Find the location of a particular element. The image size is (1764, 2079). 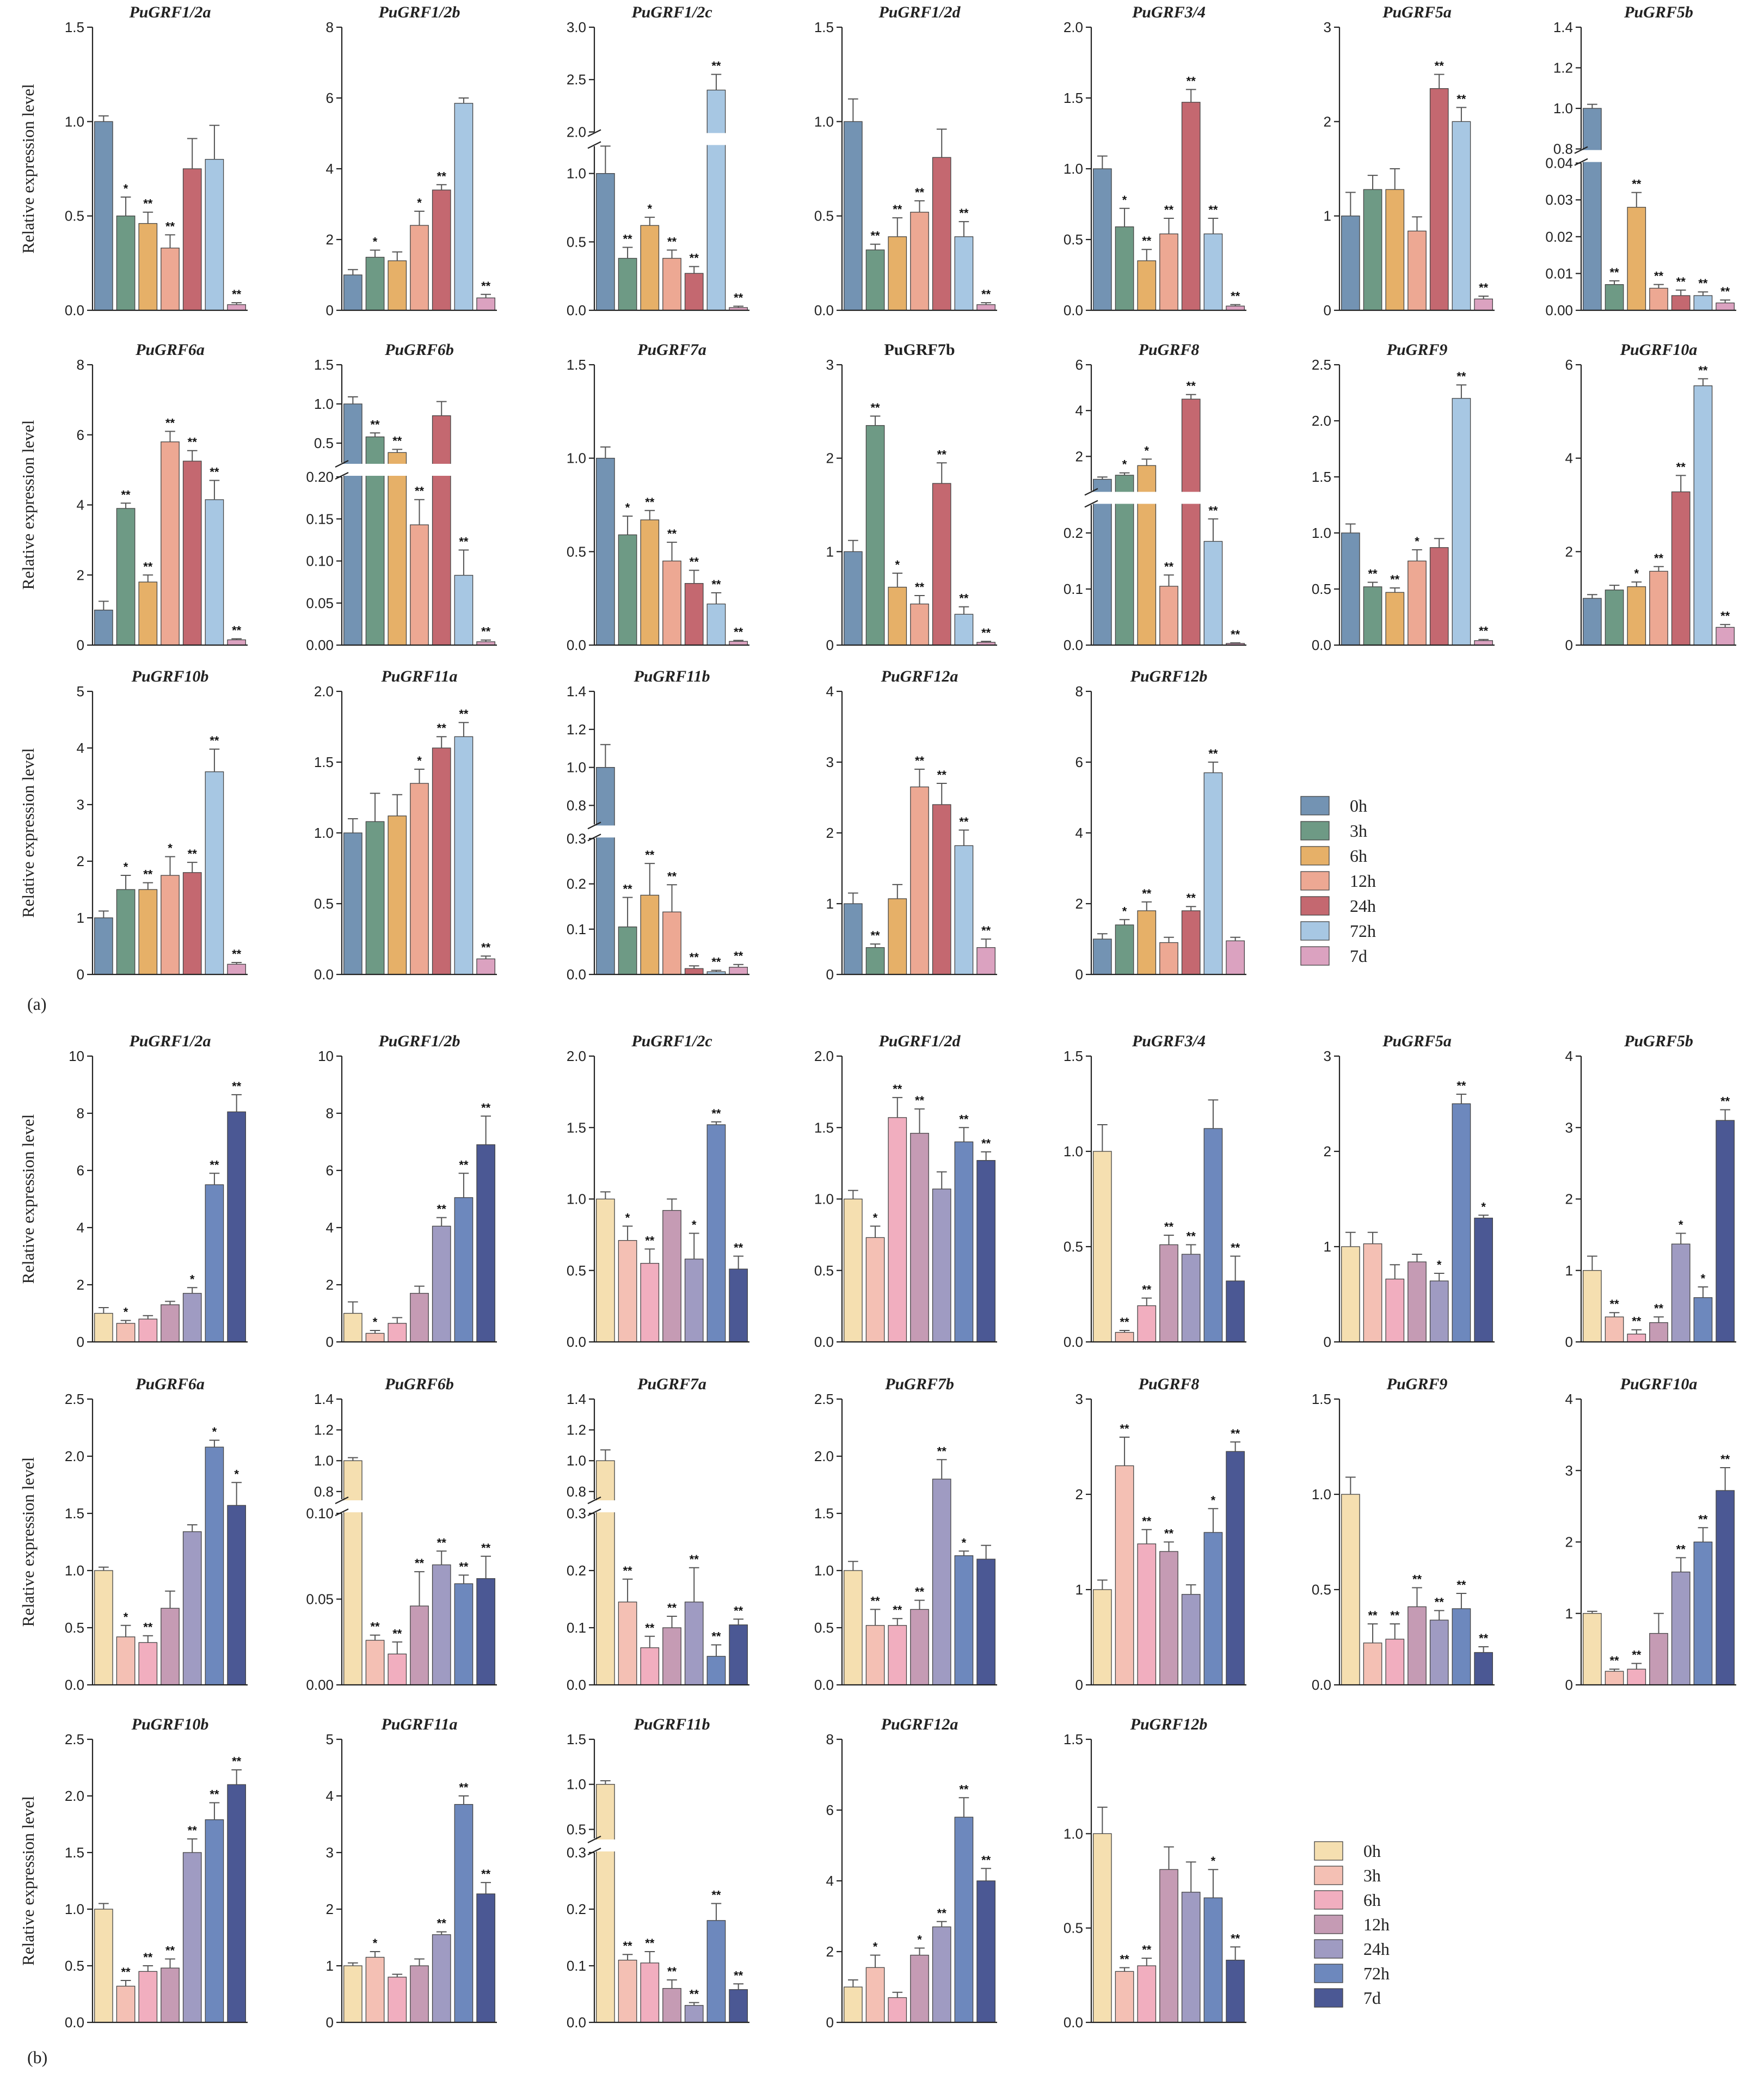

legend-label: 6h is located at coordinates (1358, 856).